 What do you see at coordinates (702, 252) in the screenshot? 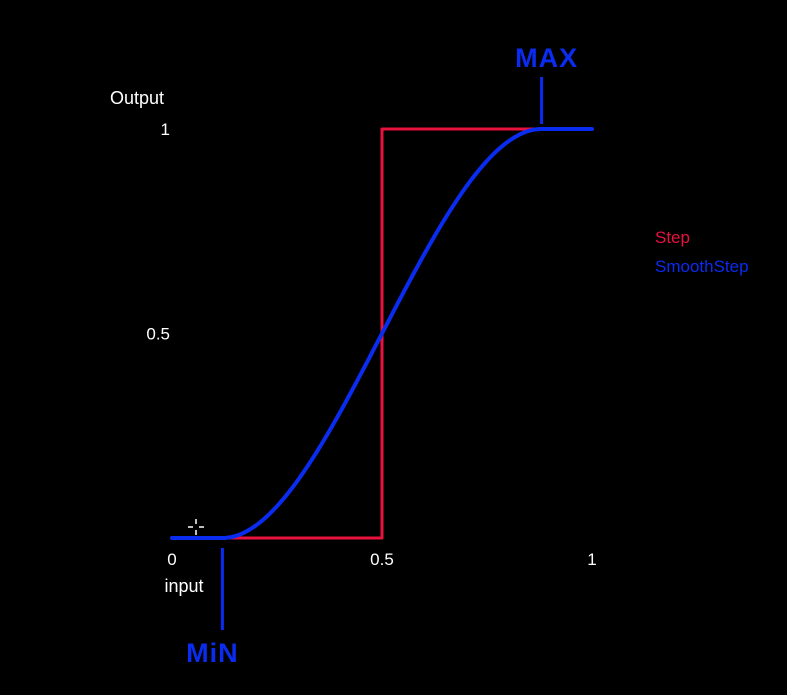
I see `legend: Step SmoothStep` at bounding box center [702, 252].